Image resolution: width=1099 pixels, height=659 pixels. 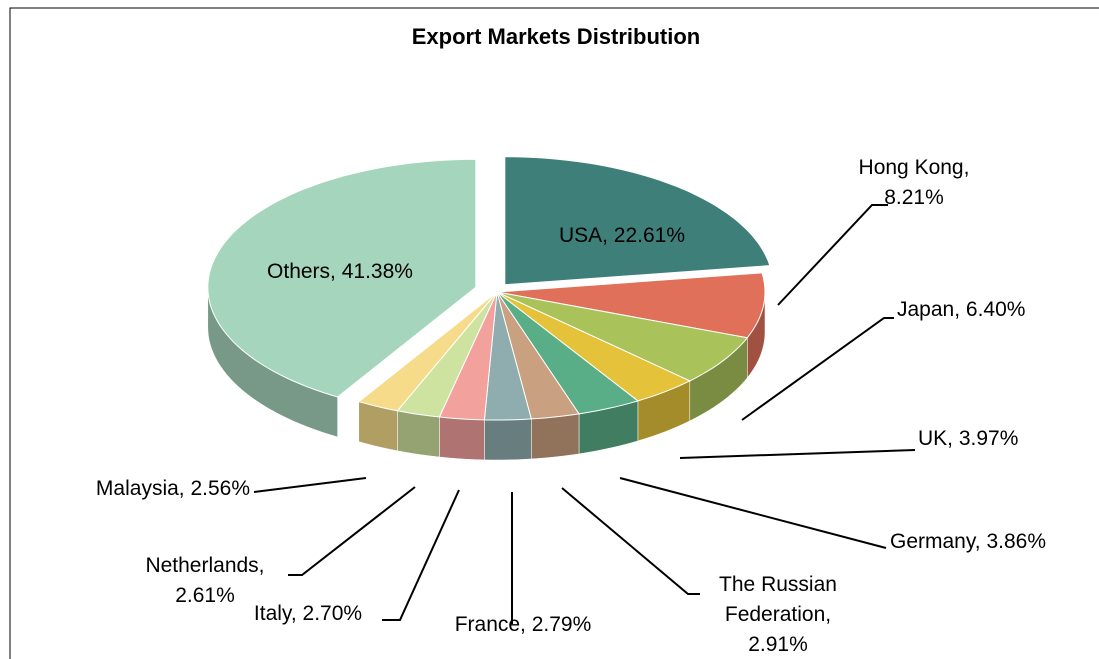 I want to click on data-label: Japan, 6.40%, so click(x=961, y=309).